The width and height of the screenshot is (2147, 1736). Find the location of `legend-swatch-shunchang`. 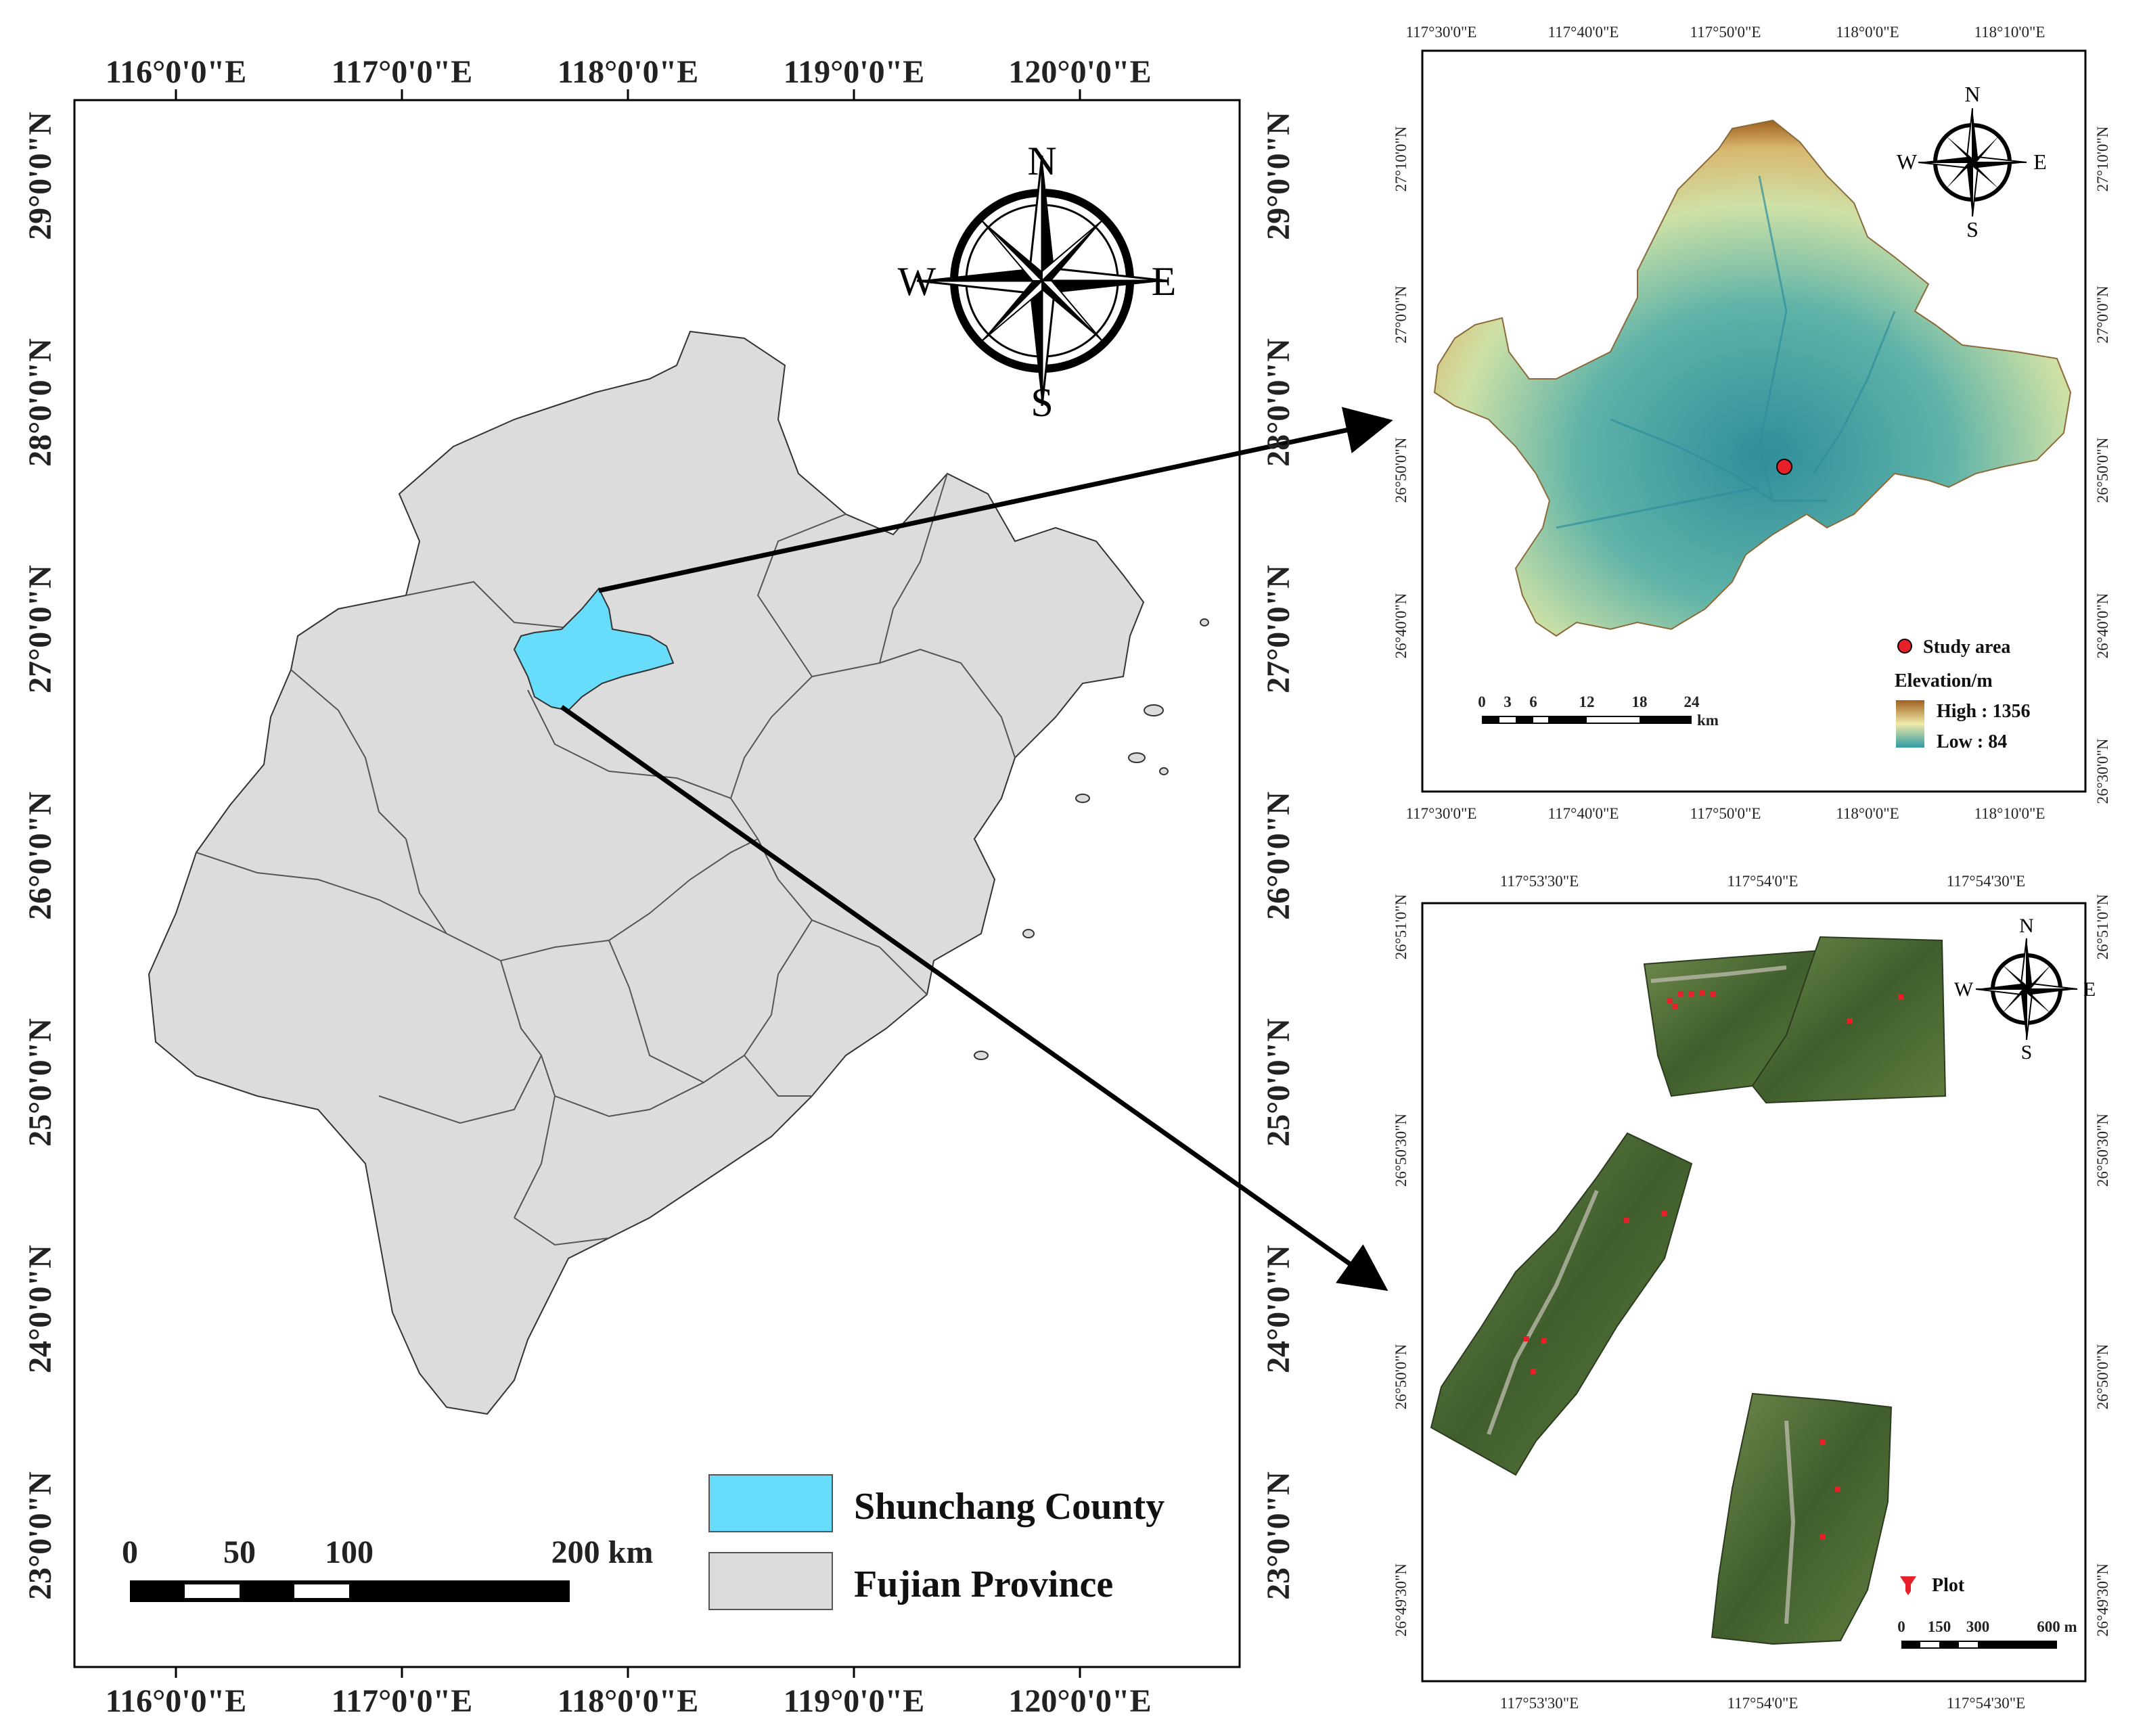

legend-swatch-shunchang is located at coordinates (770, 1503).